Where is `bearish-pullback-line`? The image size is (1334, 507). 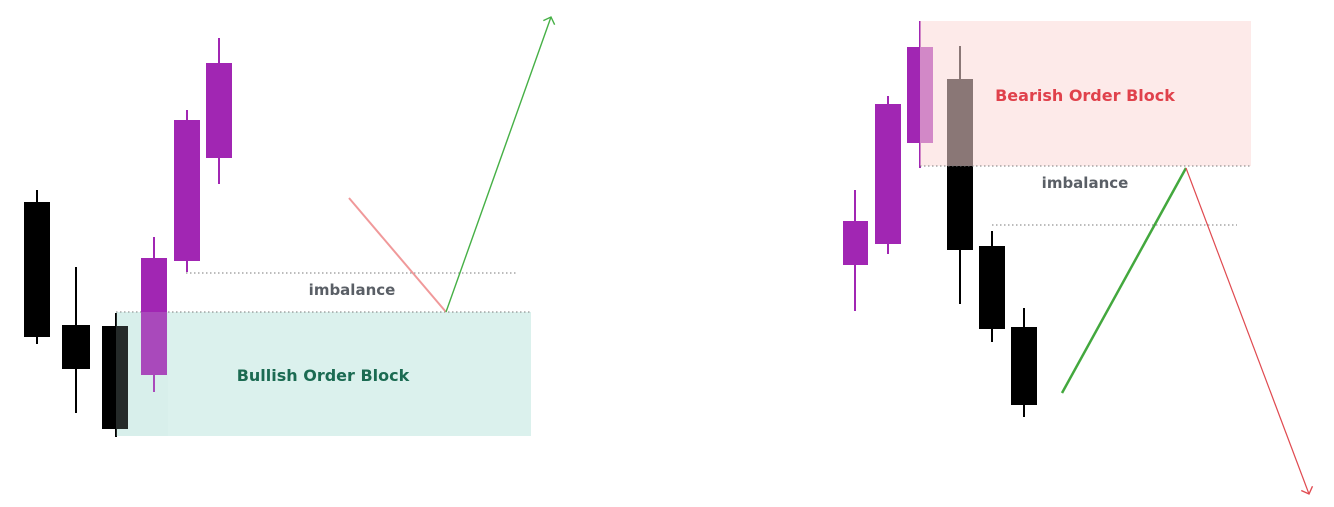 bearish-pullback-line is located at coordinates (1124, 280).